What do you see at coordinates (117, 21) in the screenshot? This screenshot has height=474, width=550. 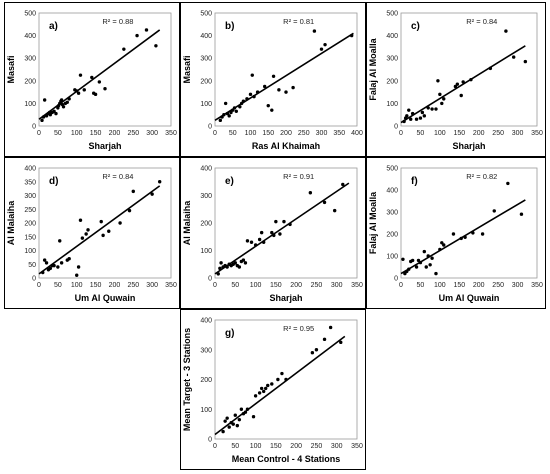 I see `r-squared-label: R² = 0.88` at bounding box center [117, 21].